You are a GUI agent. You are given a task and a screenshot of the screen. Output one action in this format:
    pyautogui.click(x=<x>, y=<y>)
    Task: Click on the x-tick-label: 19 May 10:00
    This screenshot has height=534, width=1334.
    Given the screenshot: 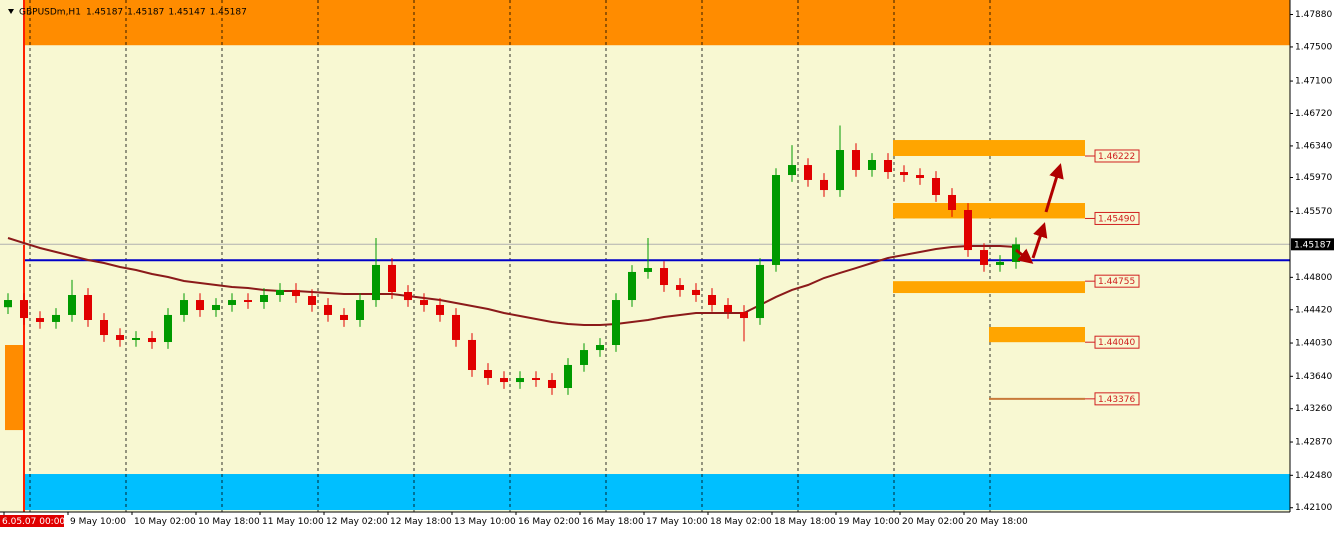 What is the action you would take?
    pyautogui.click(x=869, y=522)
    